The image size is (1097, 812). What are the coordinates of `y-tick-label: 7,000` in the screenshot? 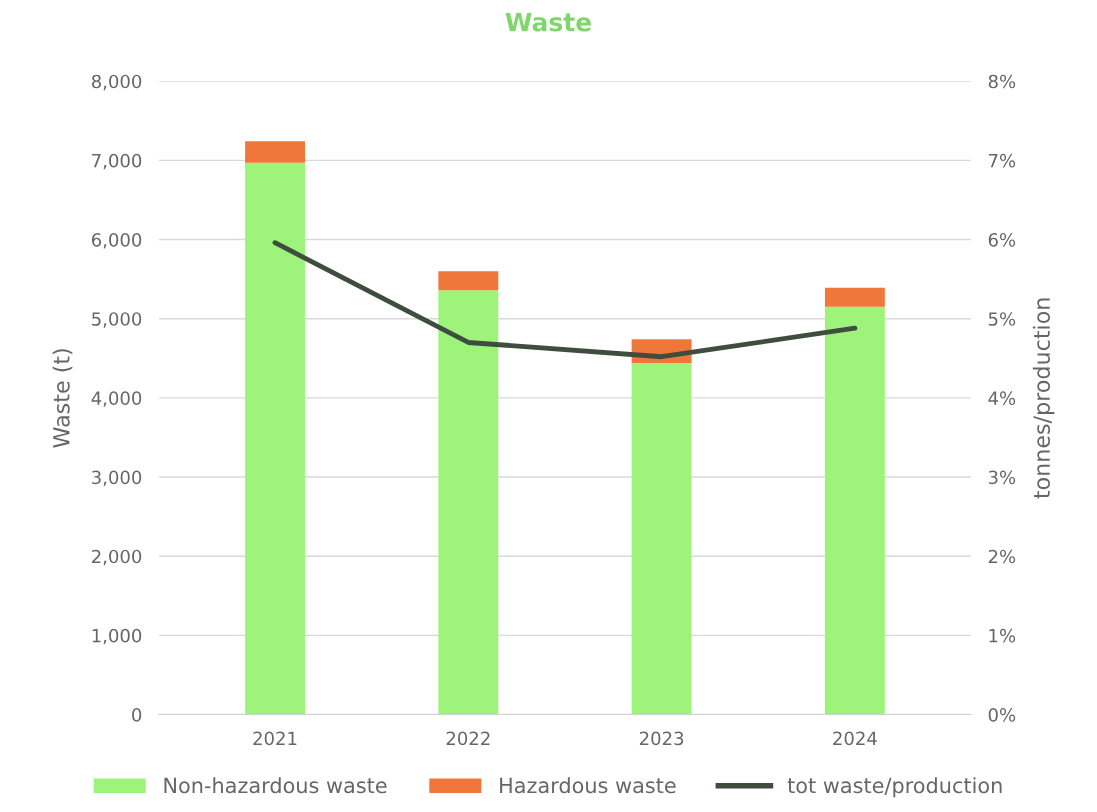 It's located at (117, 161).